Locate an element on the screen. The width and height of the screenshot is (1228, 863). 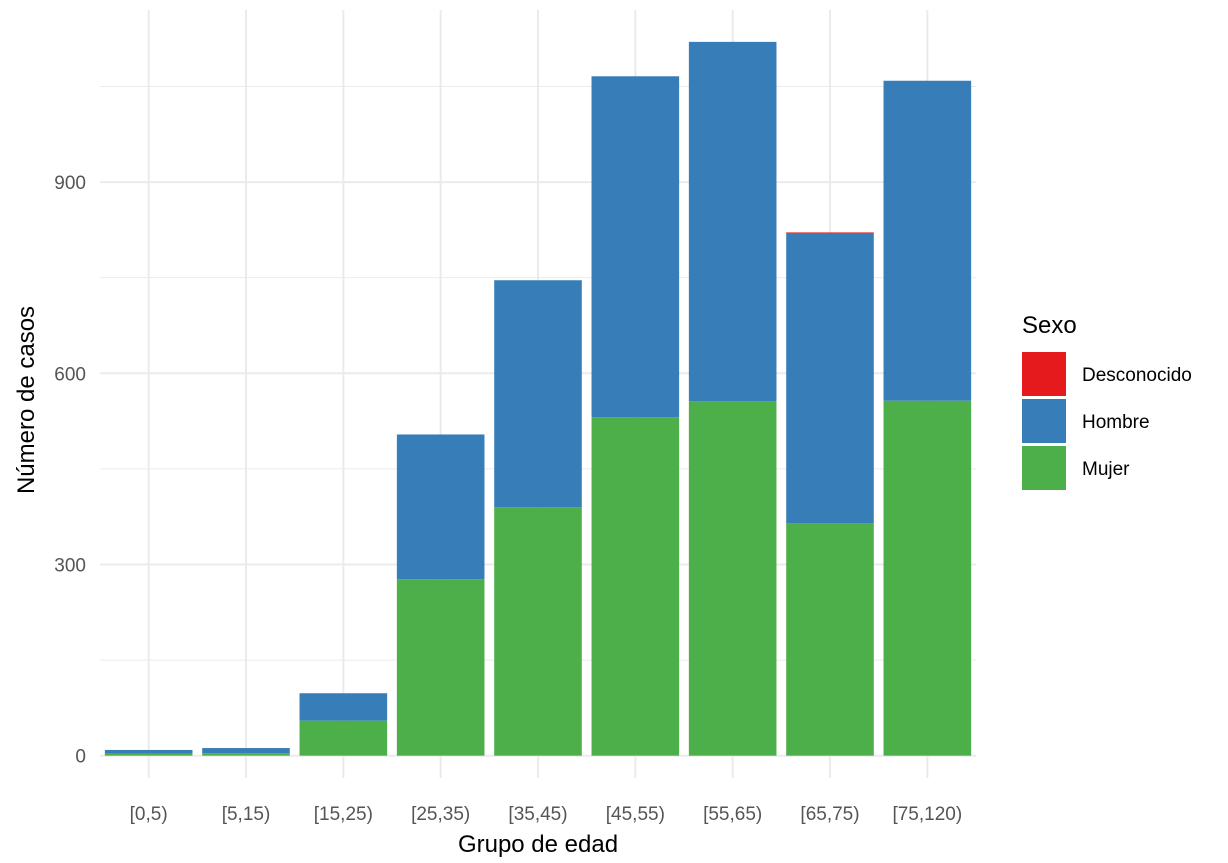
y-axis-ticks: 0 300 600 900 is located at coordinates (70, 470).